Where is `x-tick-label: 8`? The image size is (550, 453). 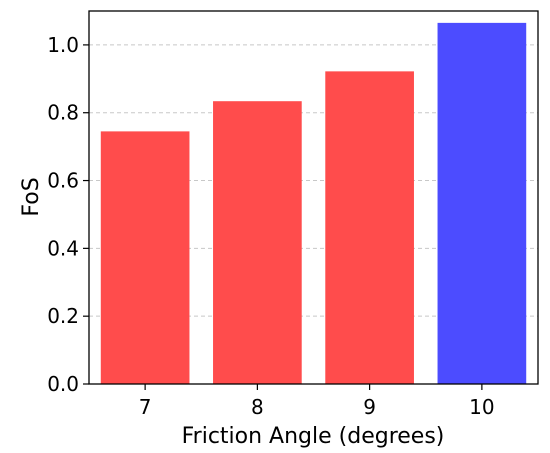
x-tick-label: 8 is located at coordinates (257, 407).